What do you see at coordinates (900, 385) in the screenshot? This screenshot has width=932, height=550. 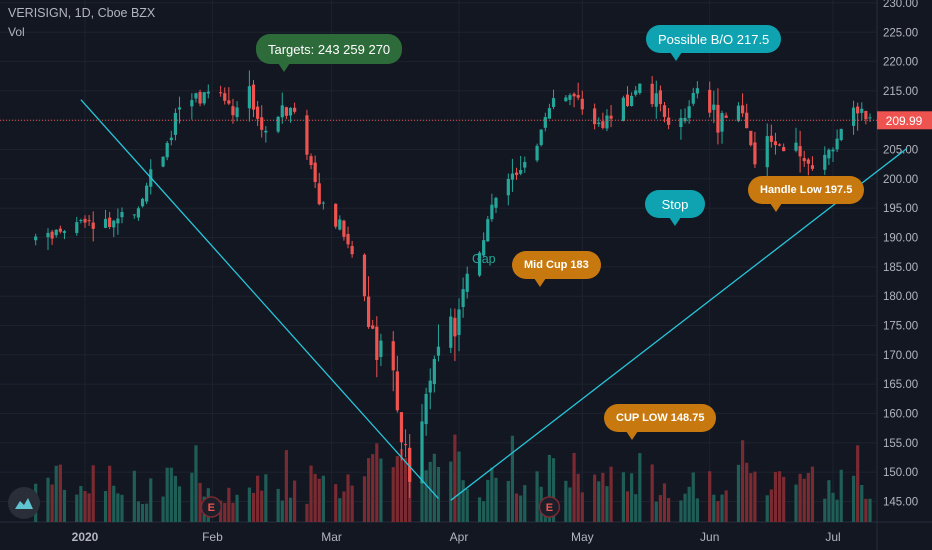 I see `y-tick-label: 165.00` at bounding box center [900, 385].